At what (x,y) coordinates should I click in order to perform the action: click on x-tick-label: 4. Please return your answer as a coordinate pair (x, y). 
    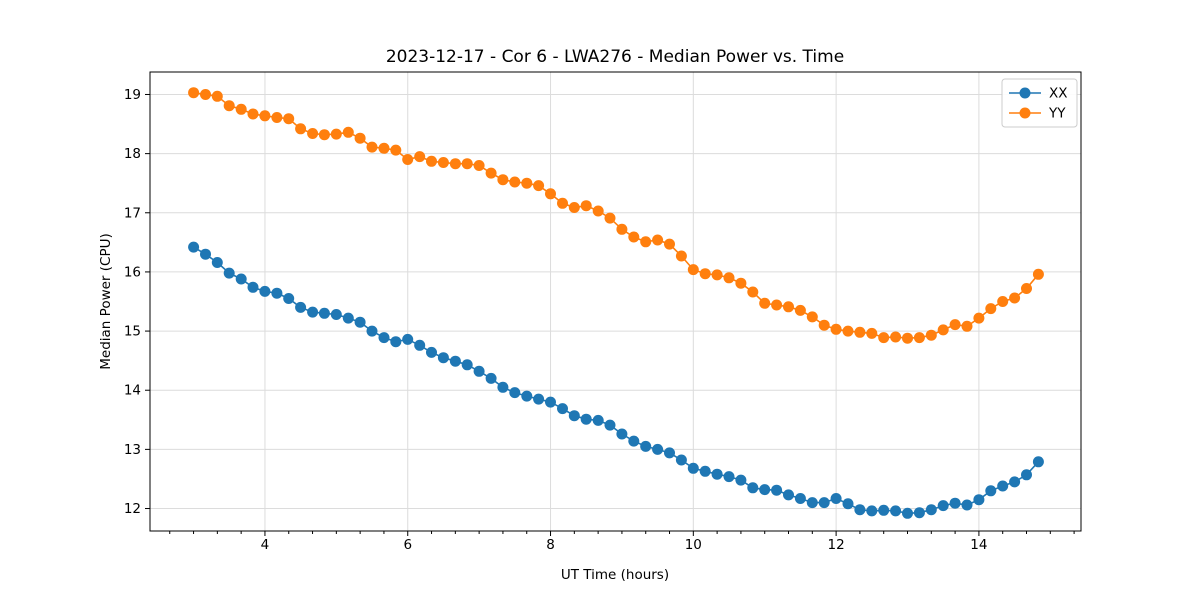
    Looking at the image, I should click on (265, 545).